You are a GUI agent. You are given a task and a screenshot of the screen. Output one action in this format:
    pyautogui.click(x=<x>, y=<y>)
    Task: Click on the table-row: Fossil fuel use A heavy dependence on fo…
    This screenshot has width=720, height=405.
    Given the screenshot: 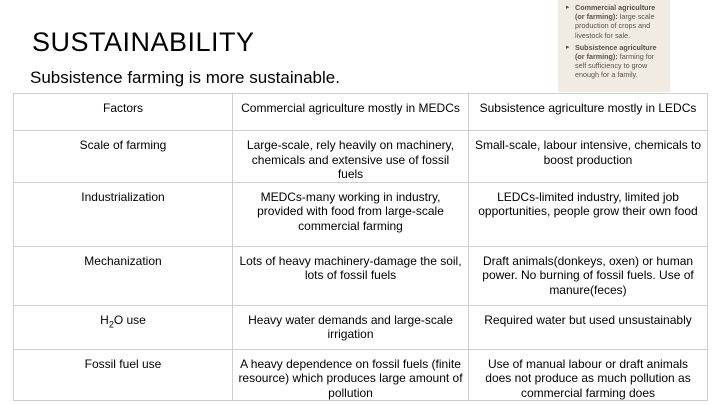 What is the action you would take?
    pyautogui.click(x=360, y=374)
    